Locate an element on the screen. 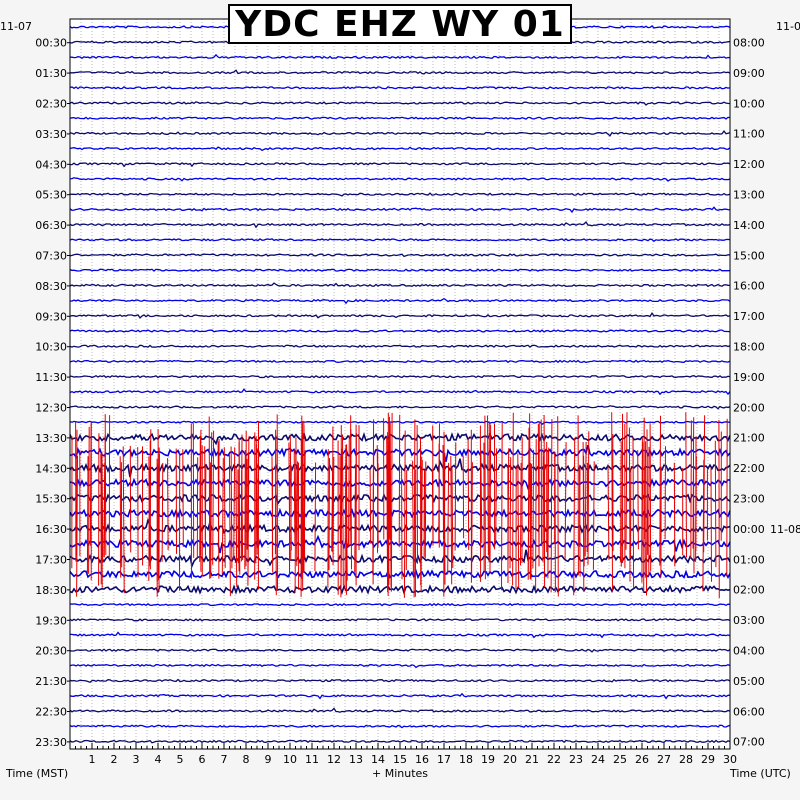  right-tick-label: 14:00 is located at coordinates (749, 225).